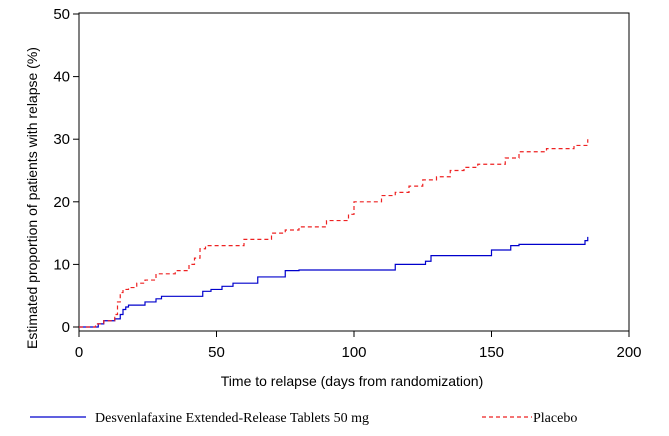  I want to click on x-tick-label: 0, so click(79, 352).